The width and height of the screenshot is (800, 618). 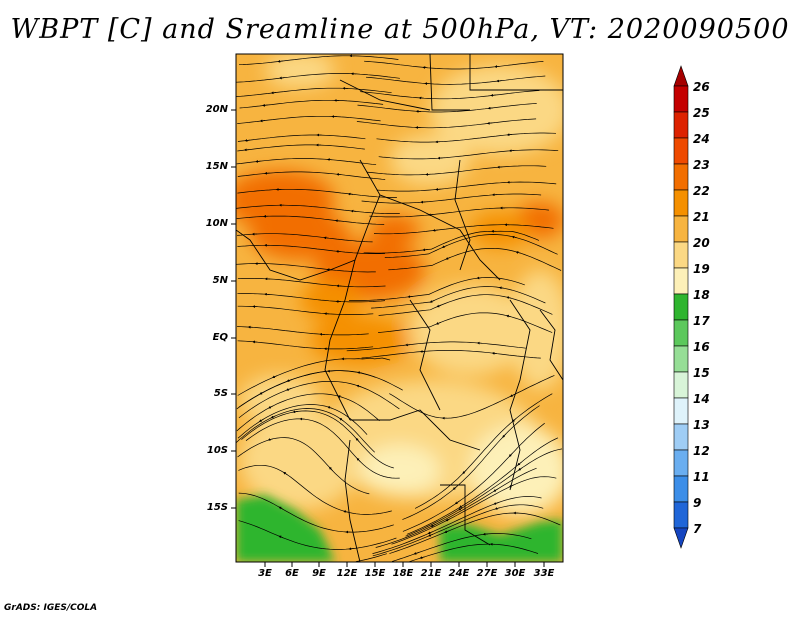 I want to click on lon-label-6e: 6E, so click(x=292, y=573).